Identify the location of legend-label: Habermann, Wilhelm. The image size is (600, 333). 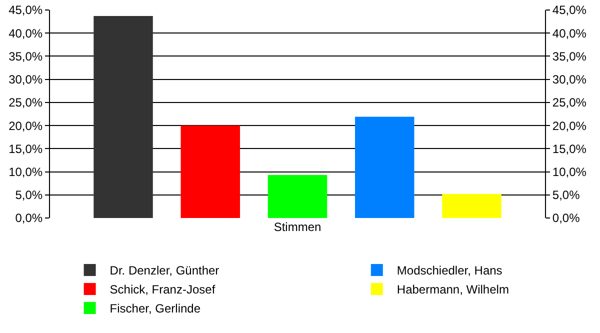
(452, 289).